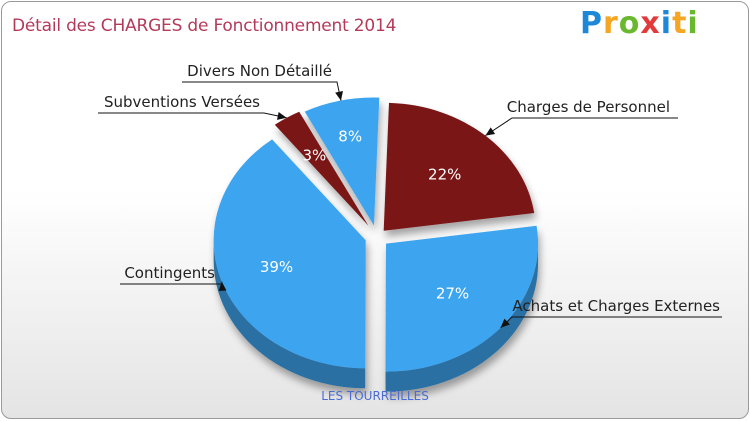 The width and height of the screenshot is (750, 421). What do you see at coordinates (588, 107) in the screenshot?
I see `callout-label: Charges de Personnel` at bounding box center [588, 107].